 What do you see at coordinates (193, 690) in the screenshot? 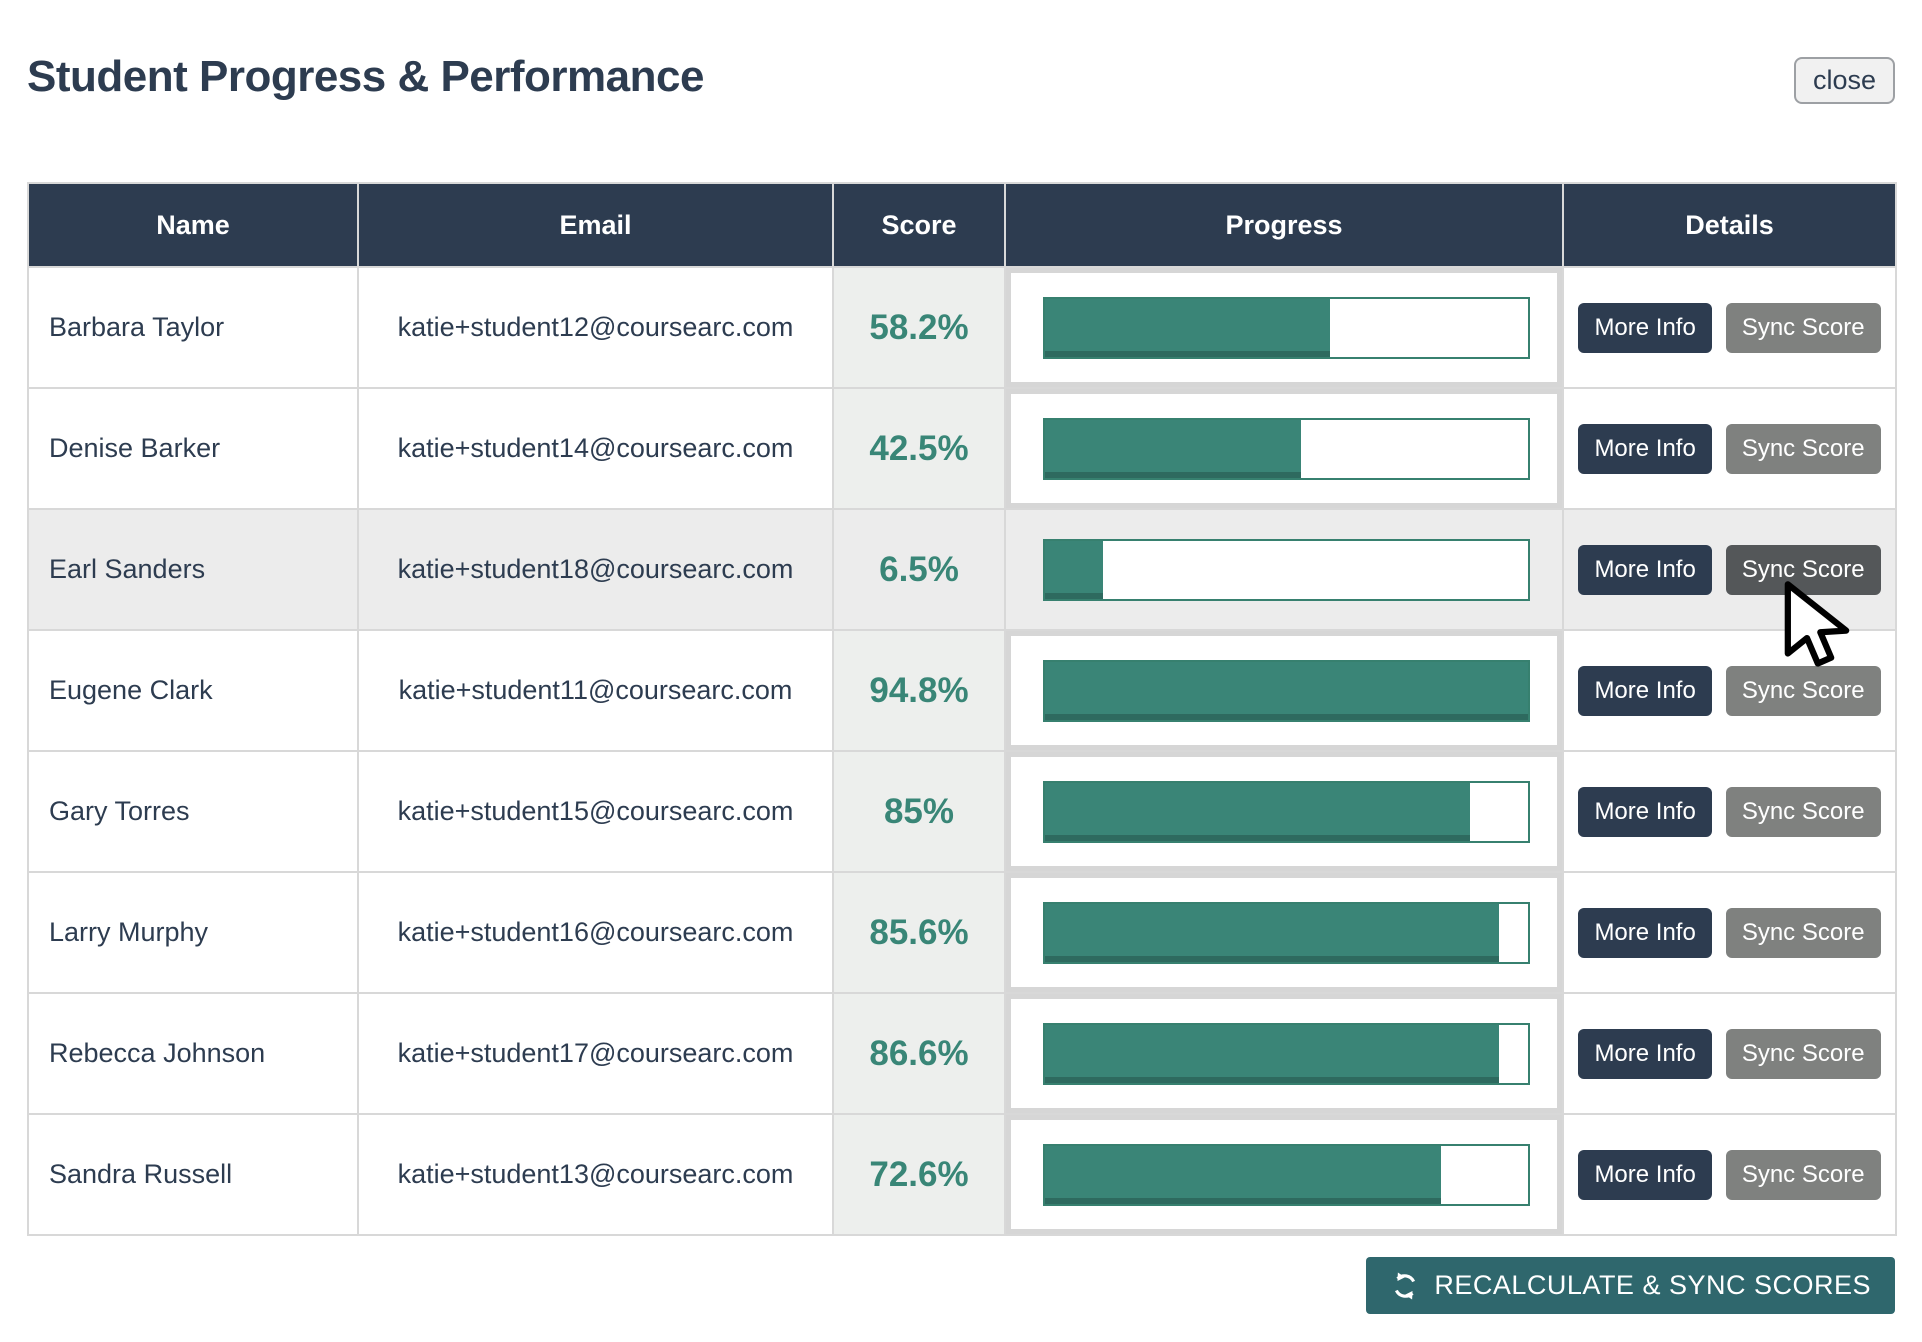
I see `student-name: Eugene Clark` at bounding box center [193, 690].